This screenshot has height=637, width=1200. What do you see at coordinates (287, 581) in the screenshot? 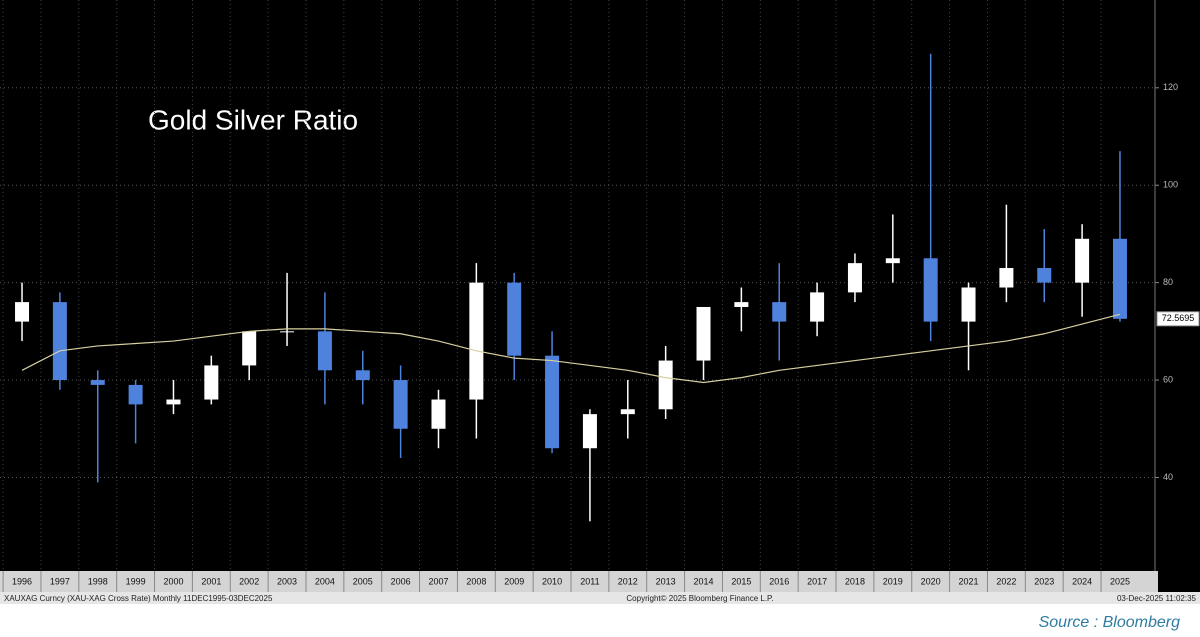
I see `x-tick-label: 2003` at bounding box center [287, 581].